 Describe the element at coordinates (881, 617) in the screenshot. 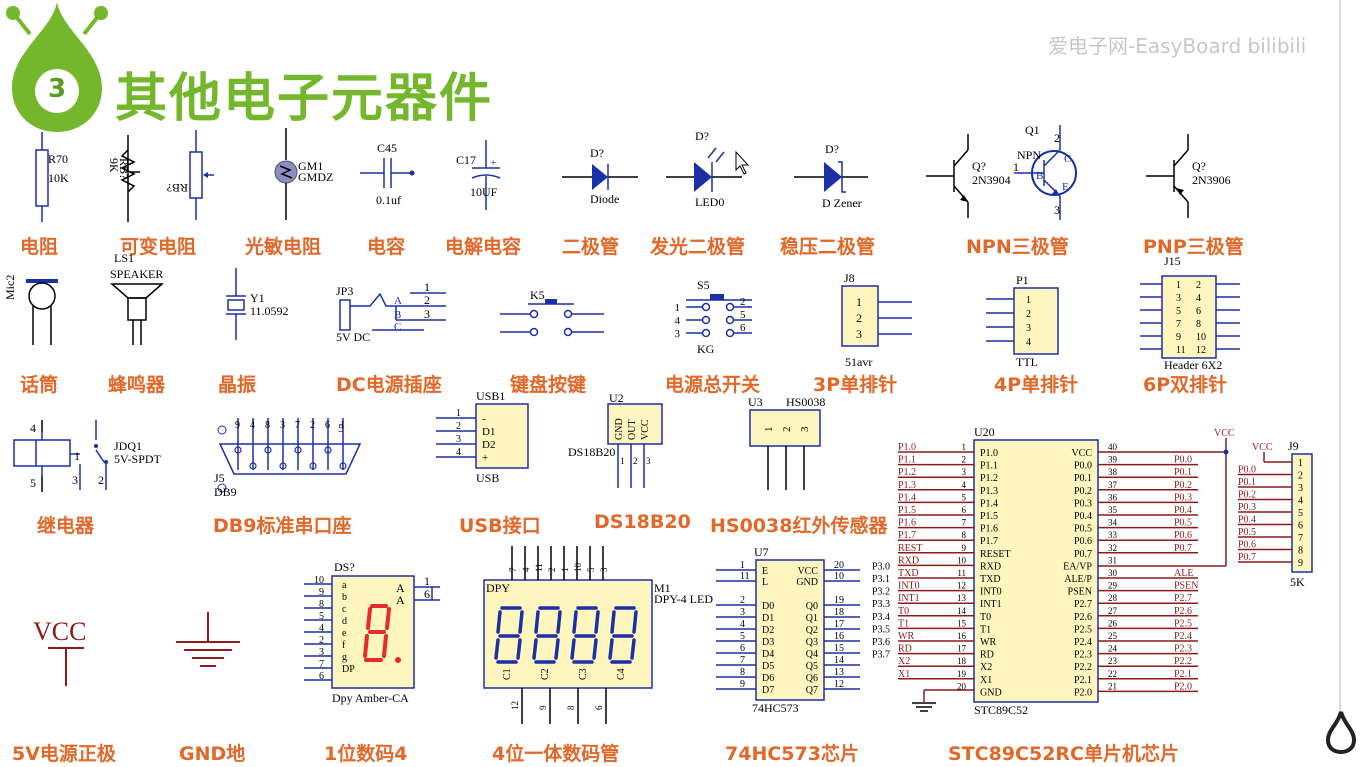

I see `u20-left-port: P3.4` at that location.